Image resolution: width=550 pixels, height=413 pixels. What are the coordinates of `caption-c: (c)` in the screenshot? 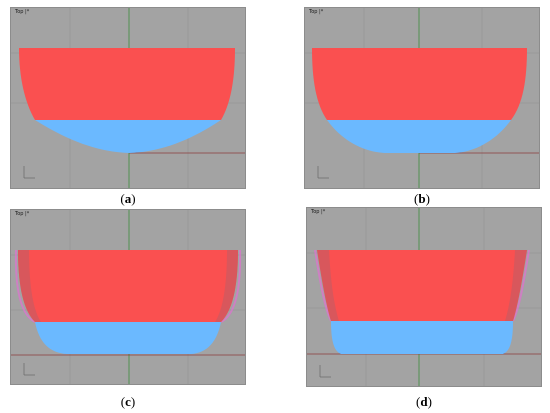 It's located at (128, 401).